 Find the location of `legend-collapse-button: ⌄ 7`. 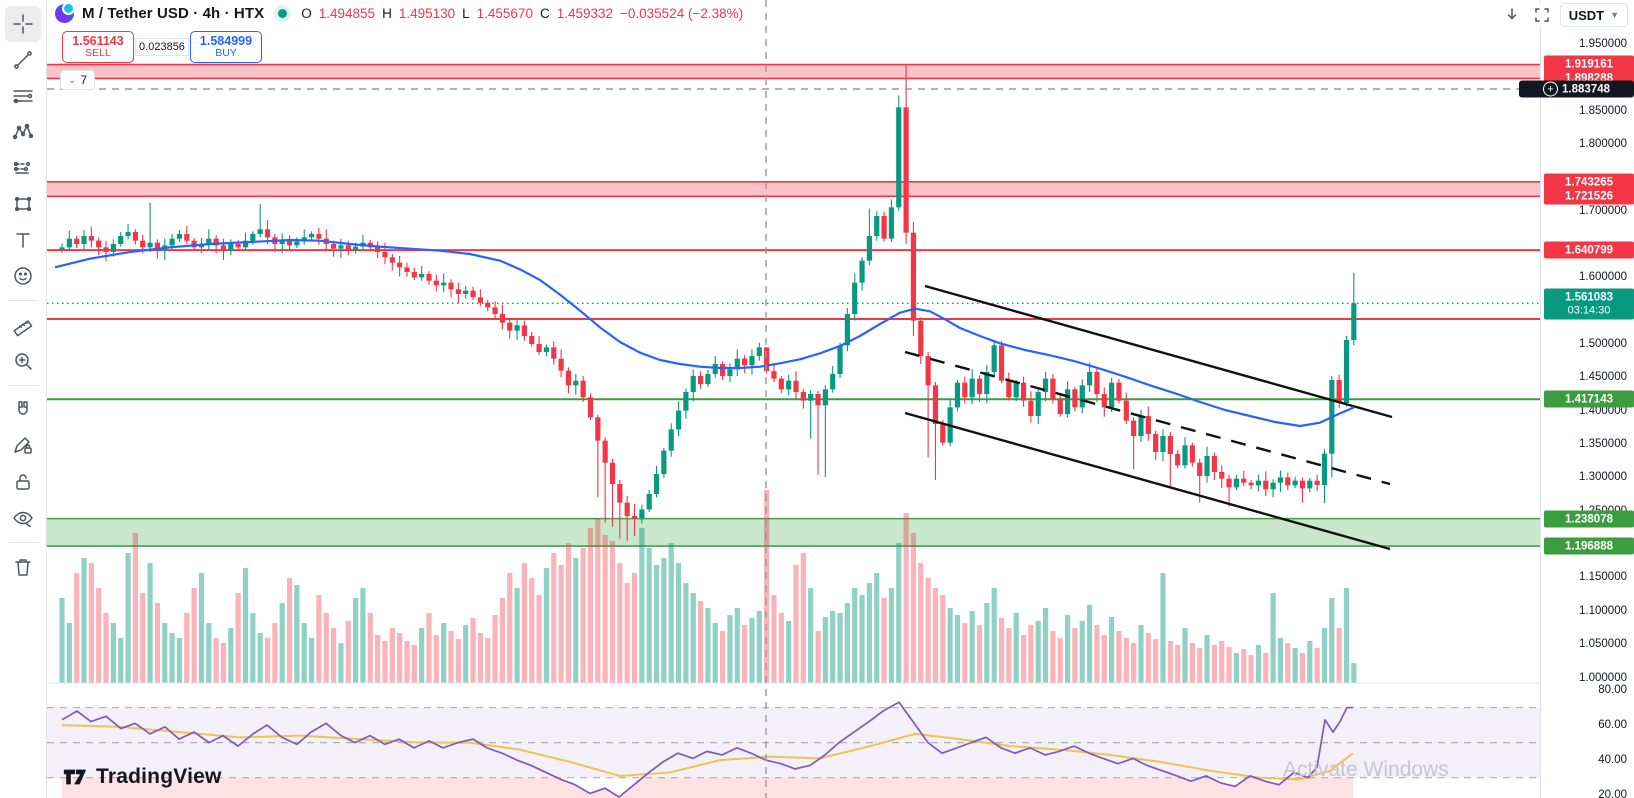

legend-collapse-button: ⌄ 7 is located at coordinates (78, 80).